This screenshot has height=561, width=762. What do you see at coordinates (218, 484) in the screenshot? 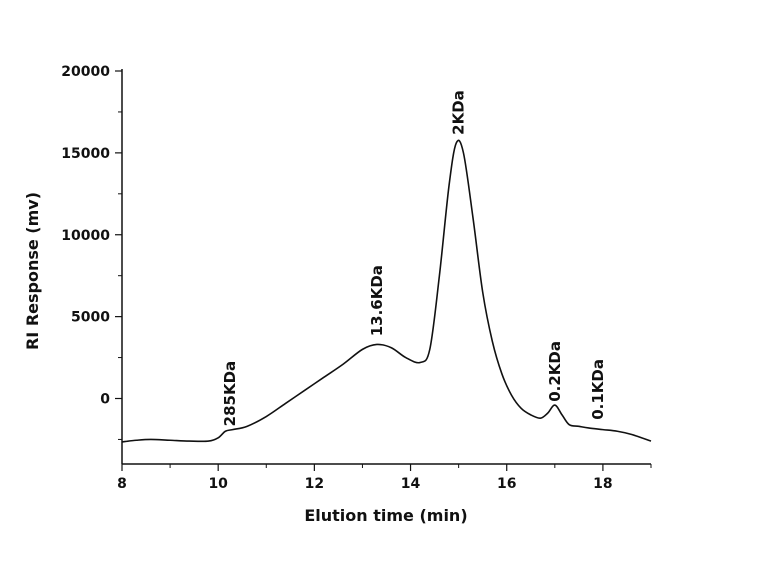
I see `x-tick-label: 10` at bounding box center [218, 484].